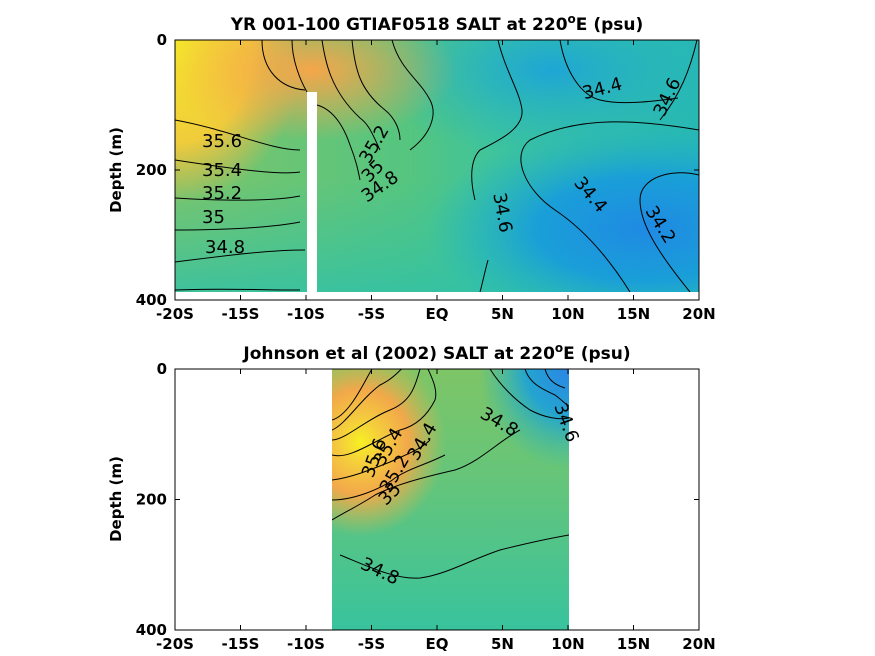 The height and width of the screenshot is (656, 875). I want to click on bottom-x-tick-label: -10S, so click(306, 644).